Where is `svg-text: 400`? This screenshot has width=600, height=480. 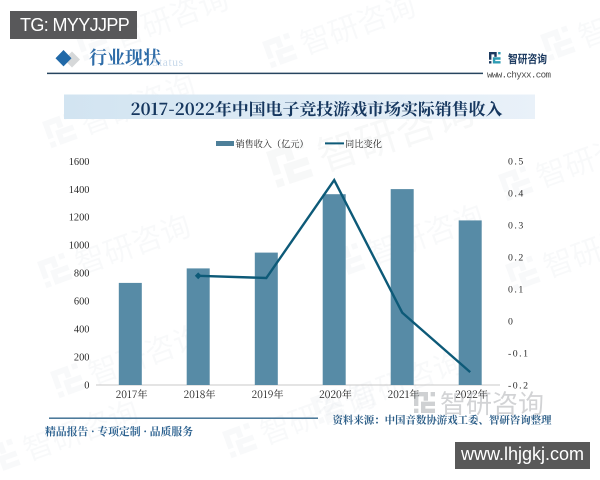 svg-text: 400 is located at coordinates (82, 330).